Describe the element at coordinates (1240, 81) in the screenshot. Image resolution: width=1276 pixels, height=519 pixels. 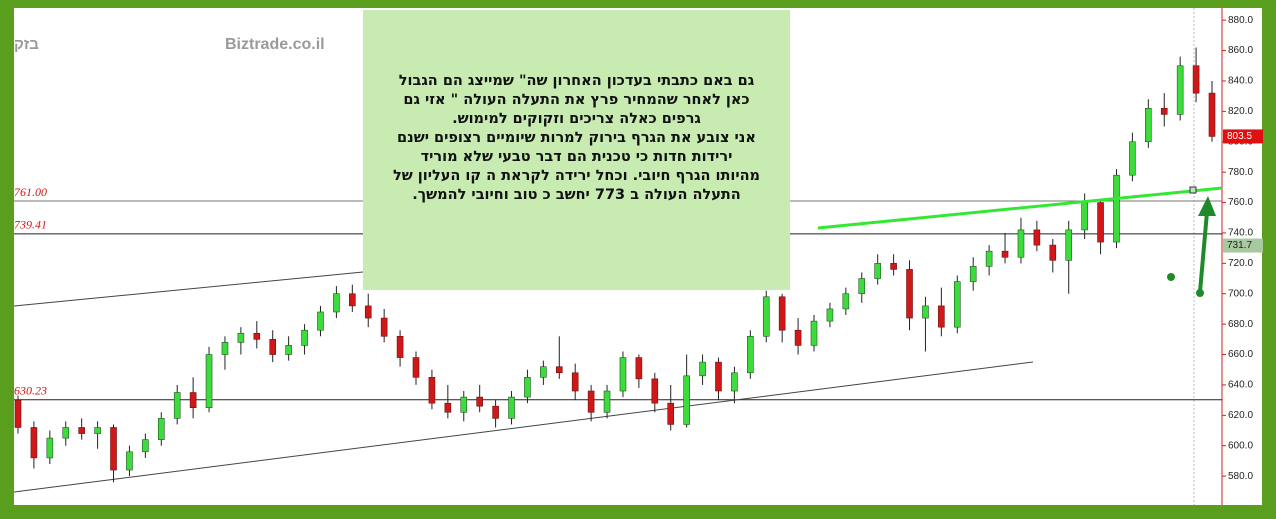
I see `y-tick-label: 840.0` at that location.